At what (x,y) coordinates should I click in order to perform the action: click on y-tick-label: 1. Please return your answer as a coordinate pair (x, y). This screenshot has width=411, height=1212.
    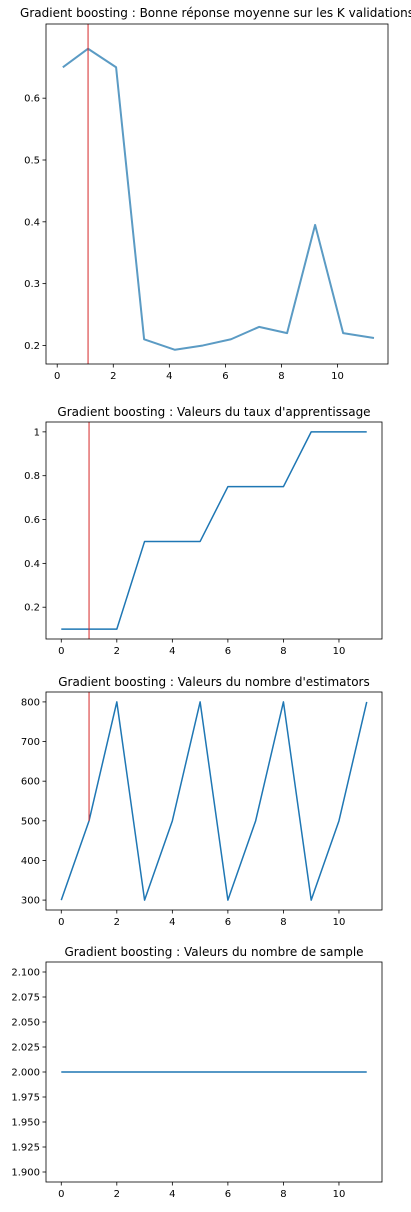
    Looking at the image, I should click on (37, 432).